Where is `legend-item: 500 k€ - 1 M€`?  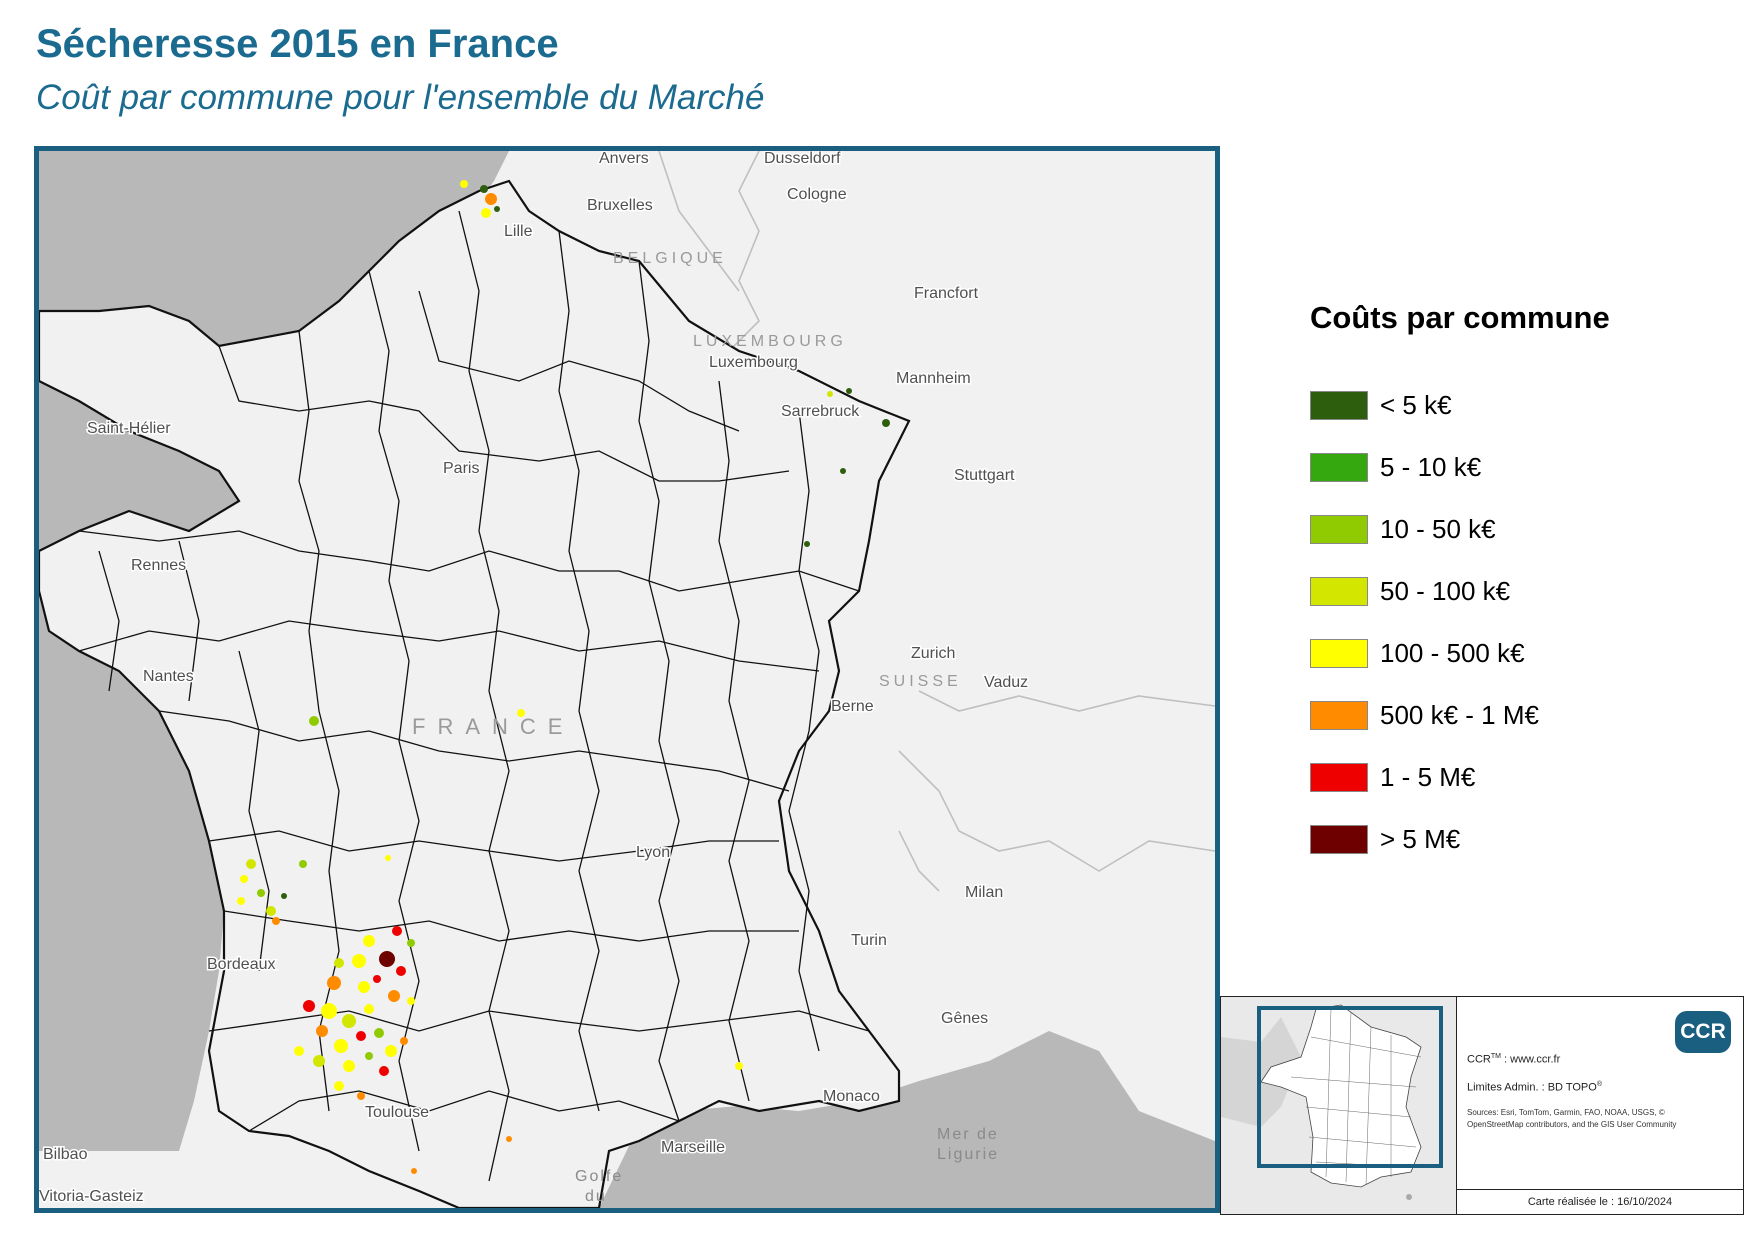 legend-item: 500 k€ - 1 M€ is located at coordinates (1520, 715).